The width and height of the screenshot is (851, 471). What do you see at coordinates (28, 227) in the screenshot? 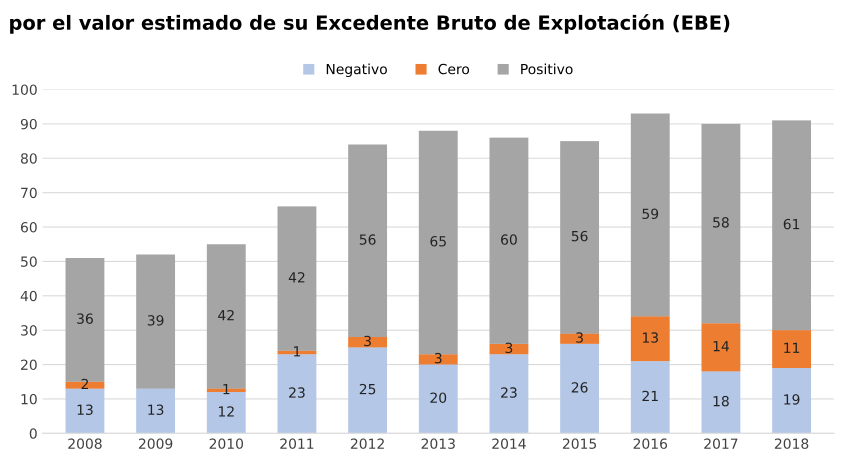
I see `y-tick-label: 60` at bounding box center [28, 227].